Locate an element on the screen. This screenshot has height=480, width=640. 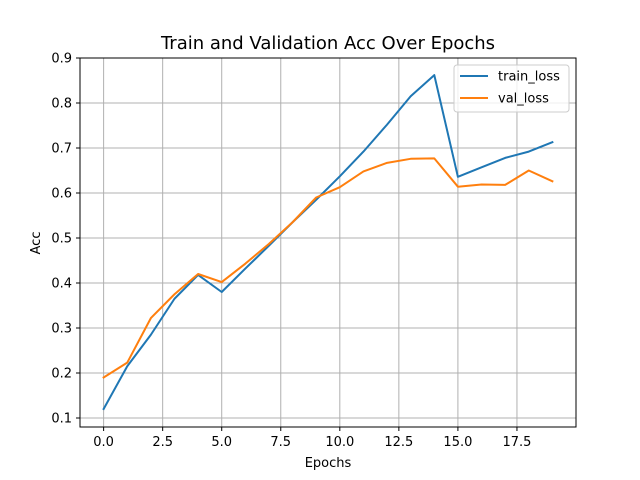
x-tick-label: 17.5 is located at coordinates (516, 442).